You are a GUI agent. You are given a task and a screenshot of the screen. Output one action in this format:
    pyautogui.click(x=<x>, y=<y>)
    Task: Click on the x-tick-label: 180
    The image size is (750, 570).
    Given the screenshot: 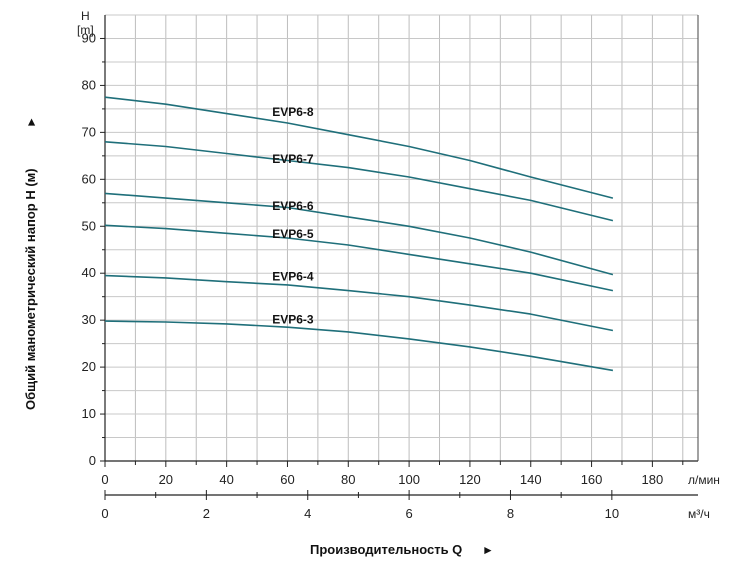 What is the action you would take?
    pyautogui.click(x=653, y=479)
    